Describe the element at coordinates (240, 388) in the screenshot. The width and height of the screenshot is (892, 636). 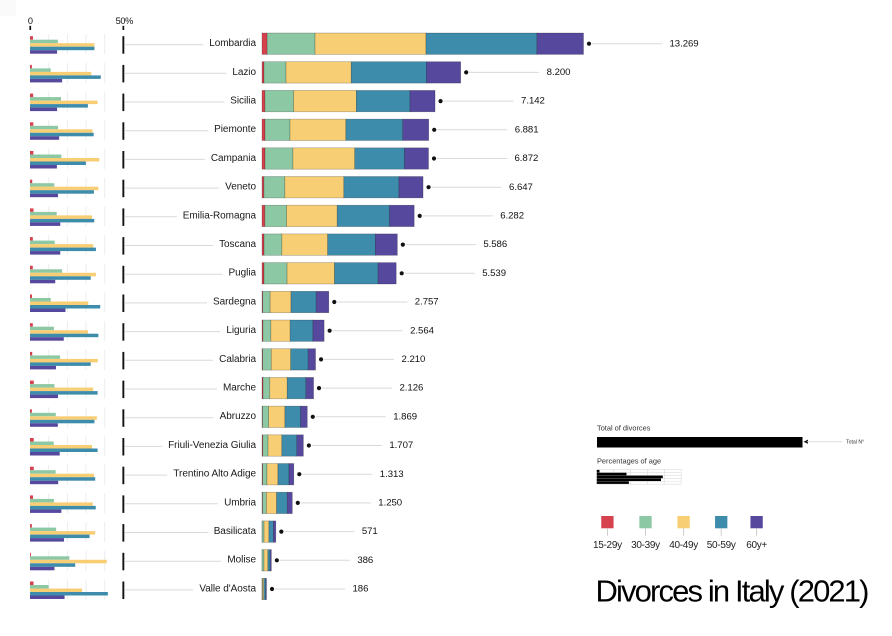
I see `svg-text: Marche` at that location.